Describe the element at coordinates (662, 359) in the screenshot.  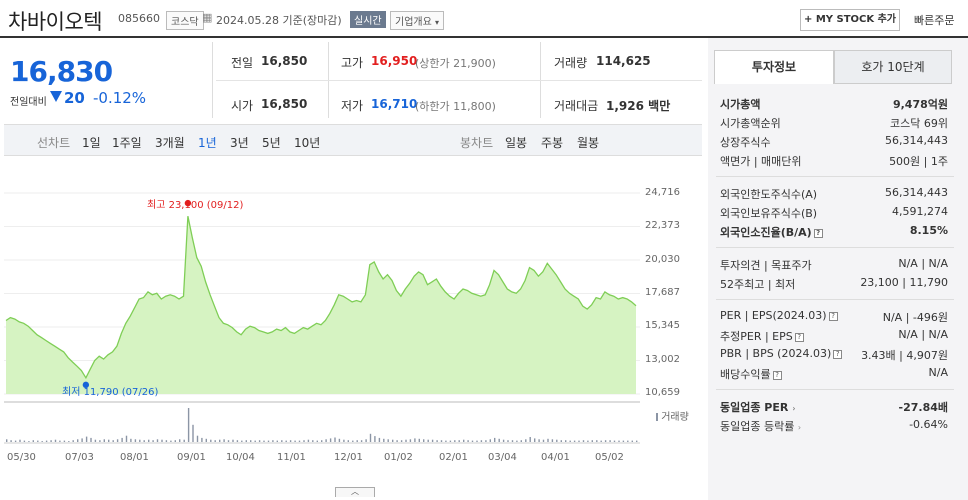
I see `y-tick: 13,002` at that location.